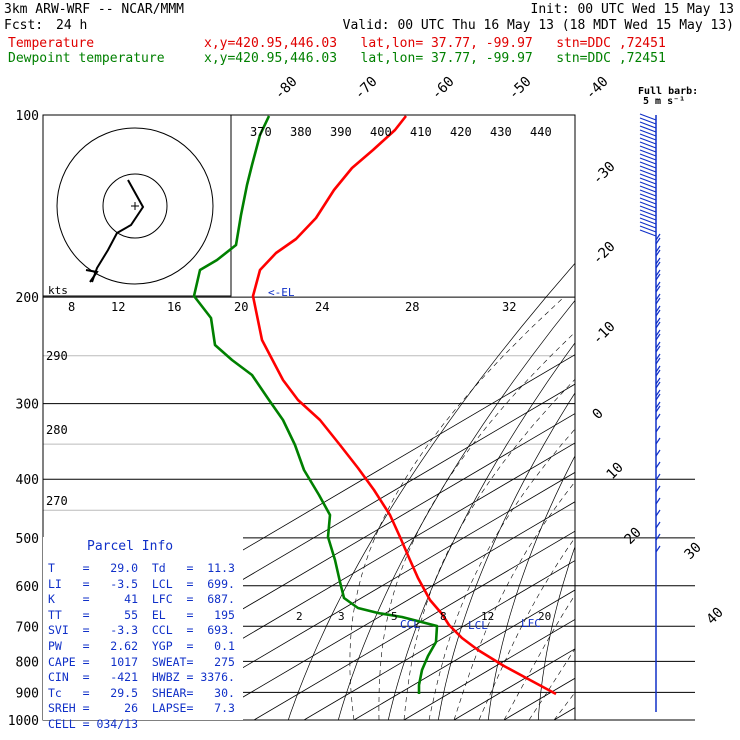 This screenshot has height=740, width=740. What do you see at coordinates (94, 9) in the screenshot?
I see `model-title: 3km ARW-WRF -- NCAR/MMM` at bounding box center [94, 9].